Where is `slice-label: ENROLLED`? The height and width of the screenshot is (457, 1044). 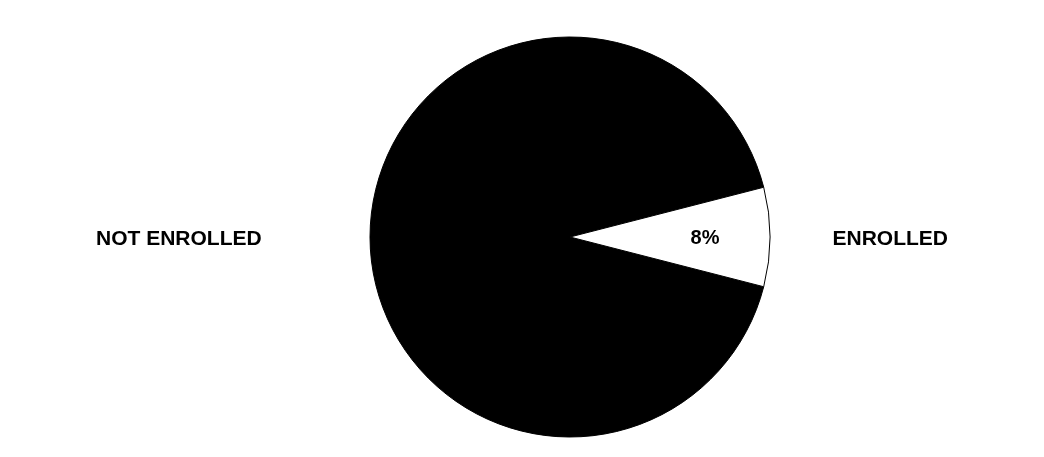
slice-label: ENROLLED is located at coordinates (890, 237).